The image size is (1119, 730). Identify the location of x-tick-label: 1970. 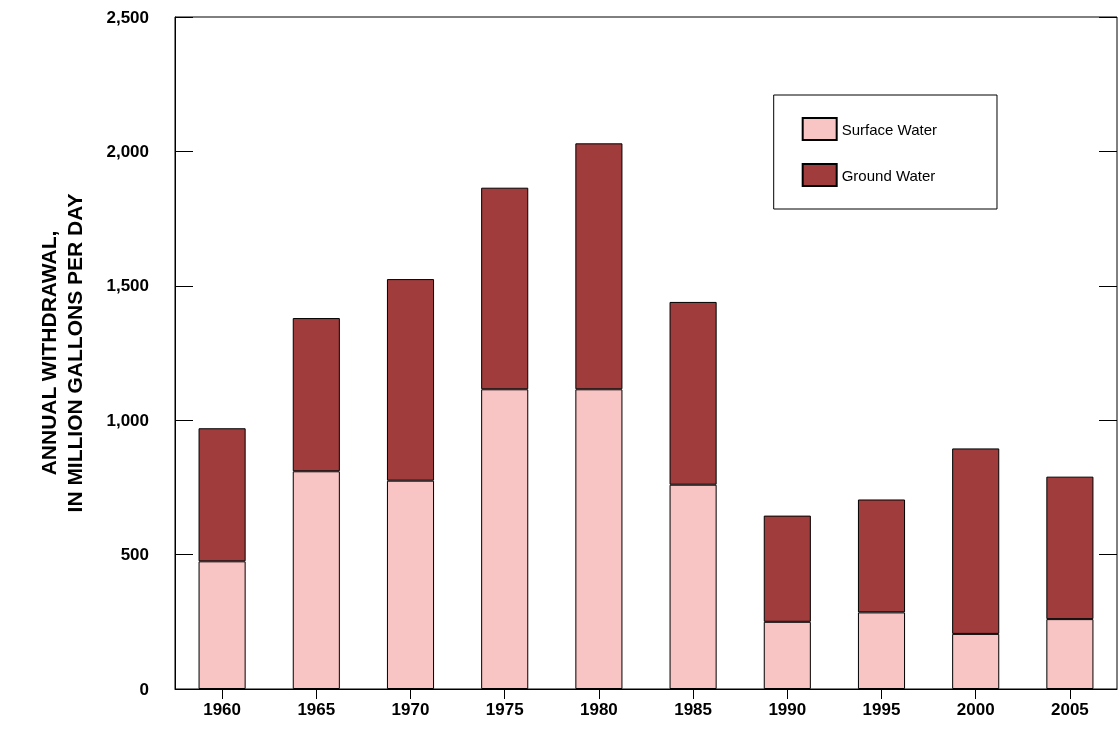
(410, 709).